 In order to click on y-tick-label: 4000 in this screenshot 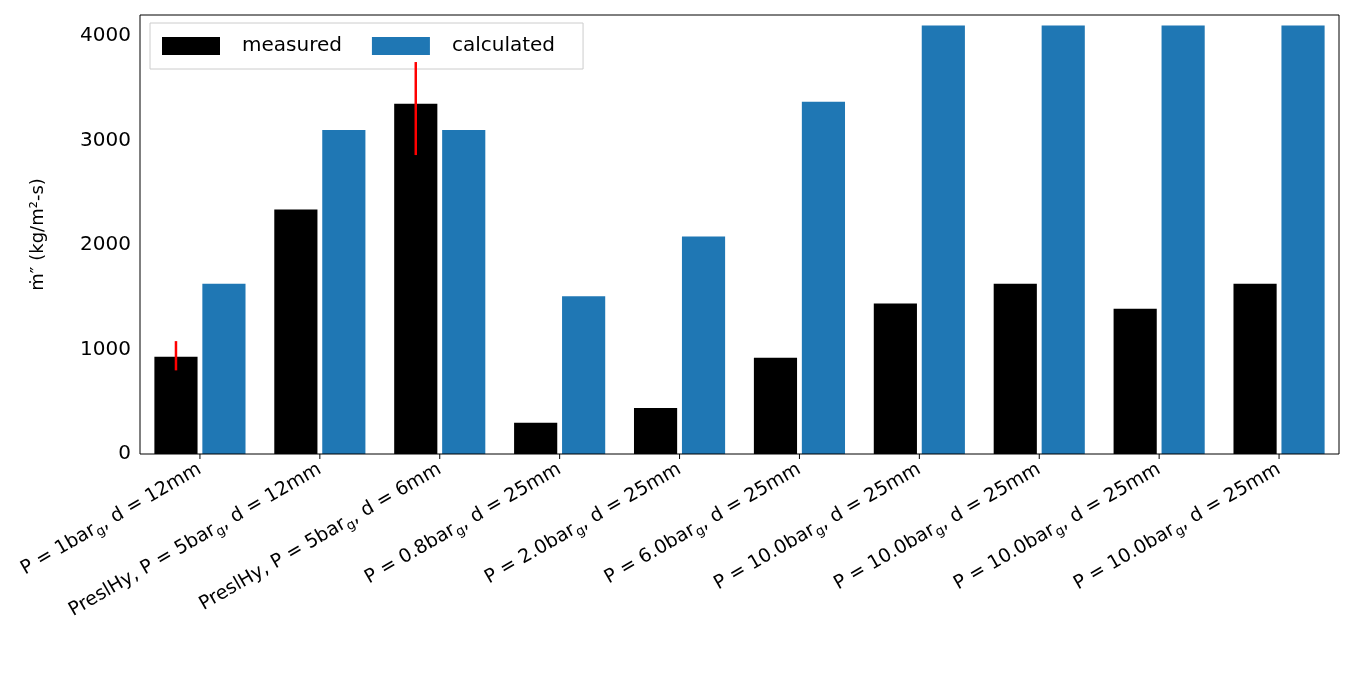, I will do `click(105, 34)`.